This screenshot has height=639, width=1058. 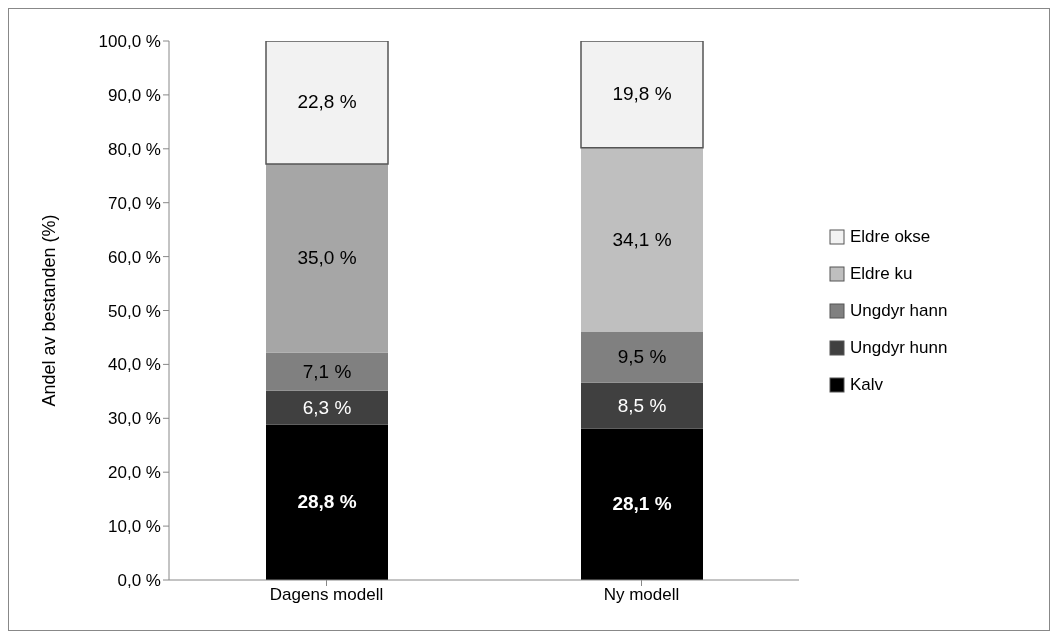 I want to click on data-label: 28,8 %, so click(x=327, y=502).